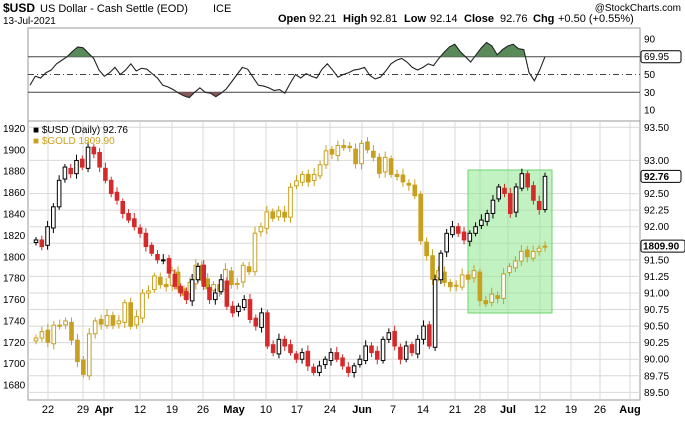  I want to click on gold-last-value-box, so click(662, 246).